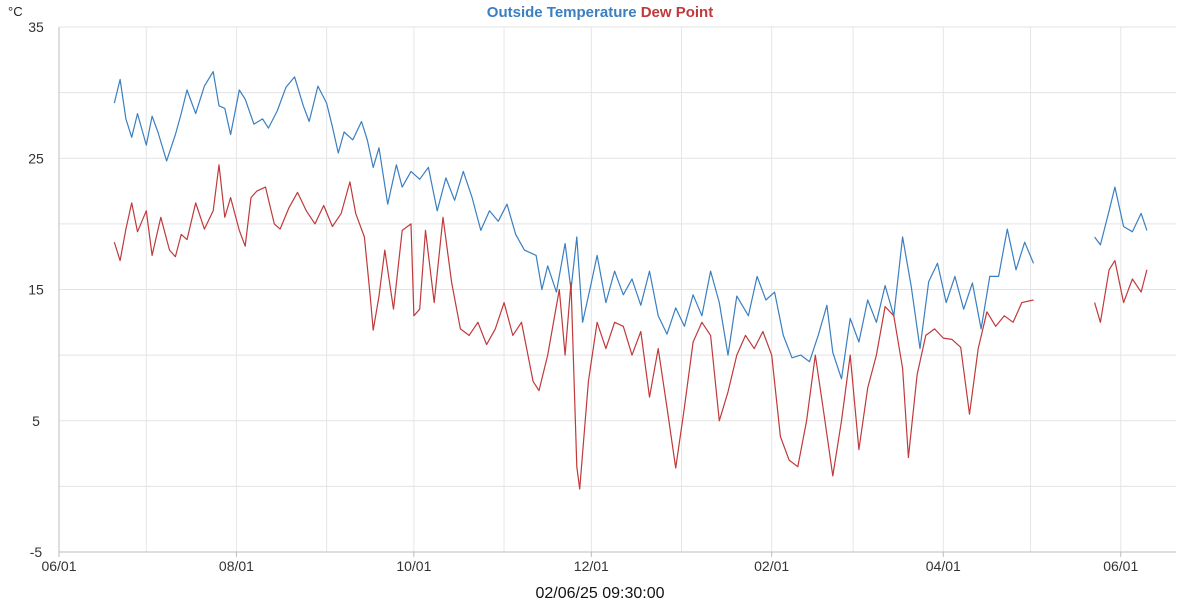 The image size is (1200, 600). What do you see at coordinates (771, 566) in the screenshot?
I see `x-tick-label: 02/01` at bounding box center [771, 566].